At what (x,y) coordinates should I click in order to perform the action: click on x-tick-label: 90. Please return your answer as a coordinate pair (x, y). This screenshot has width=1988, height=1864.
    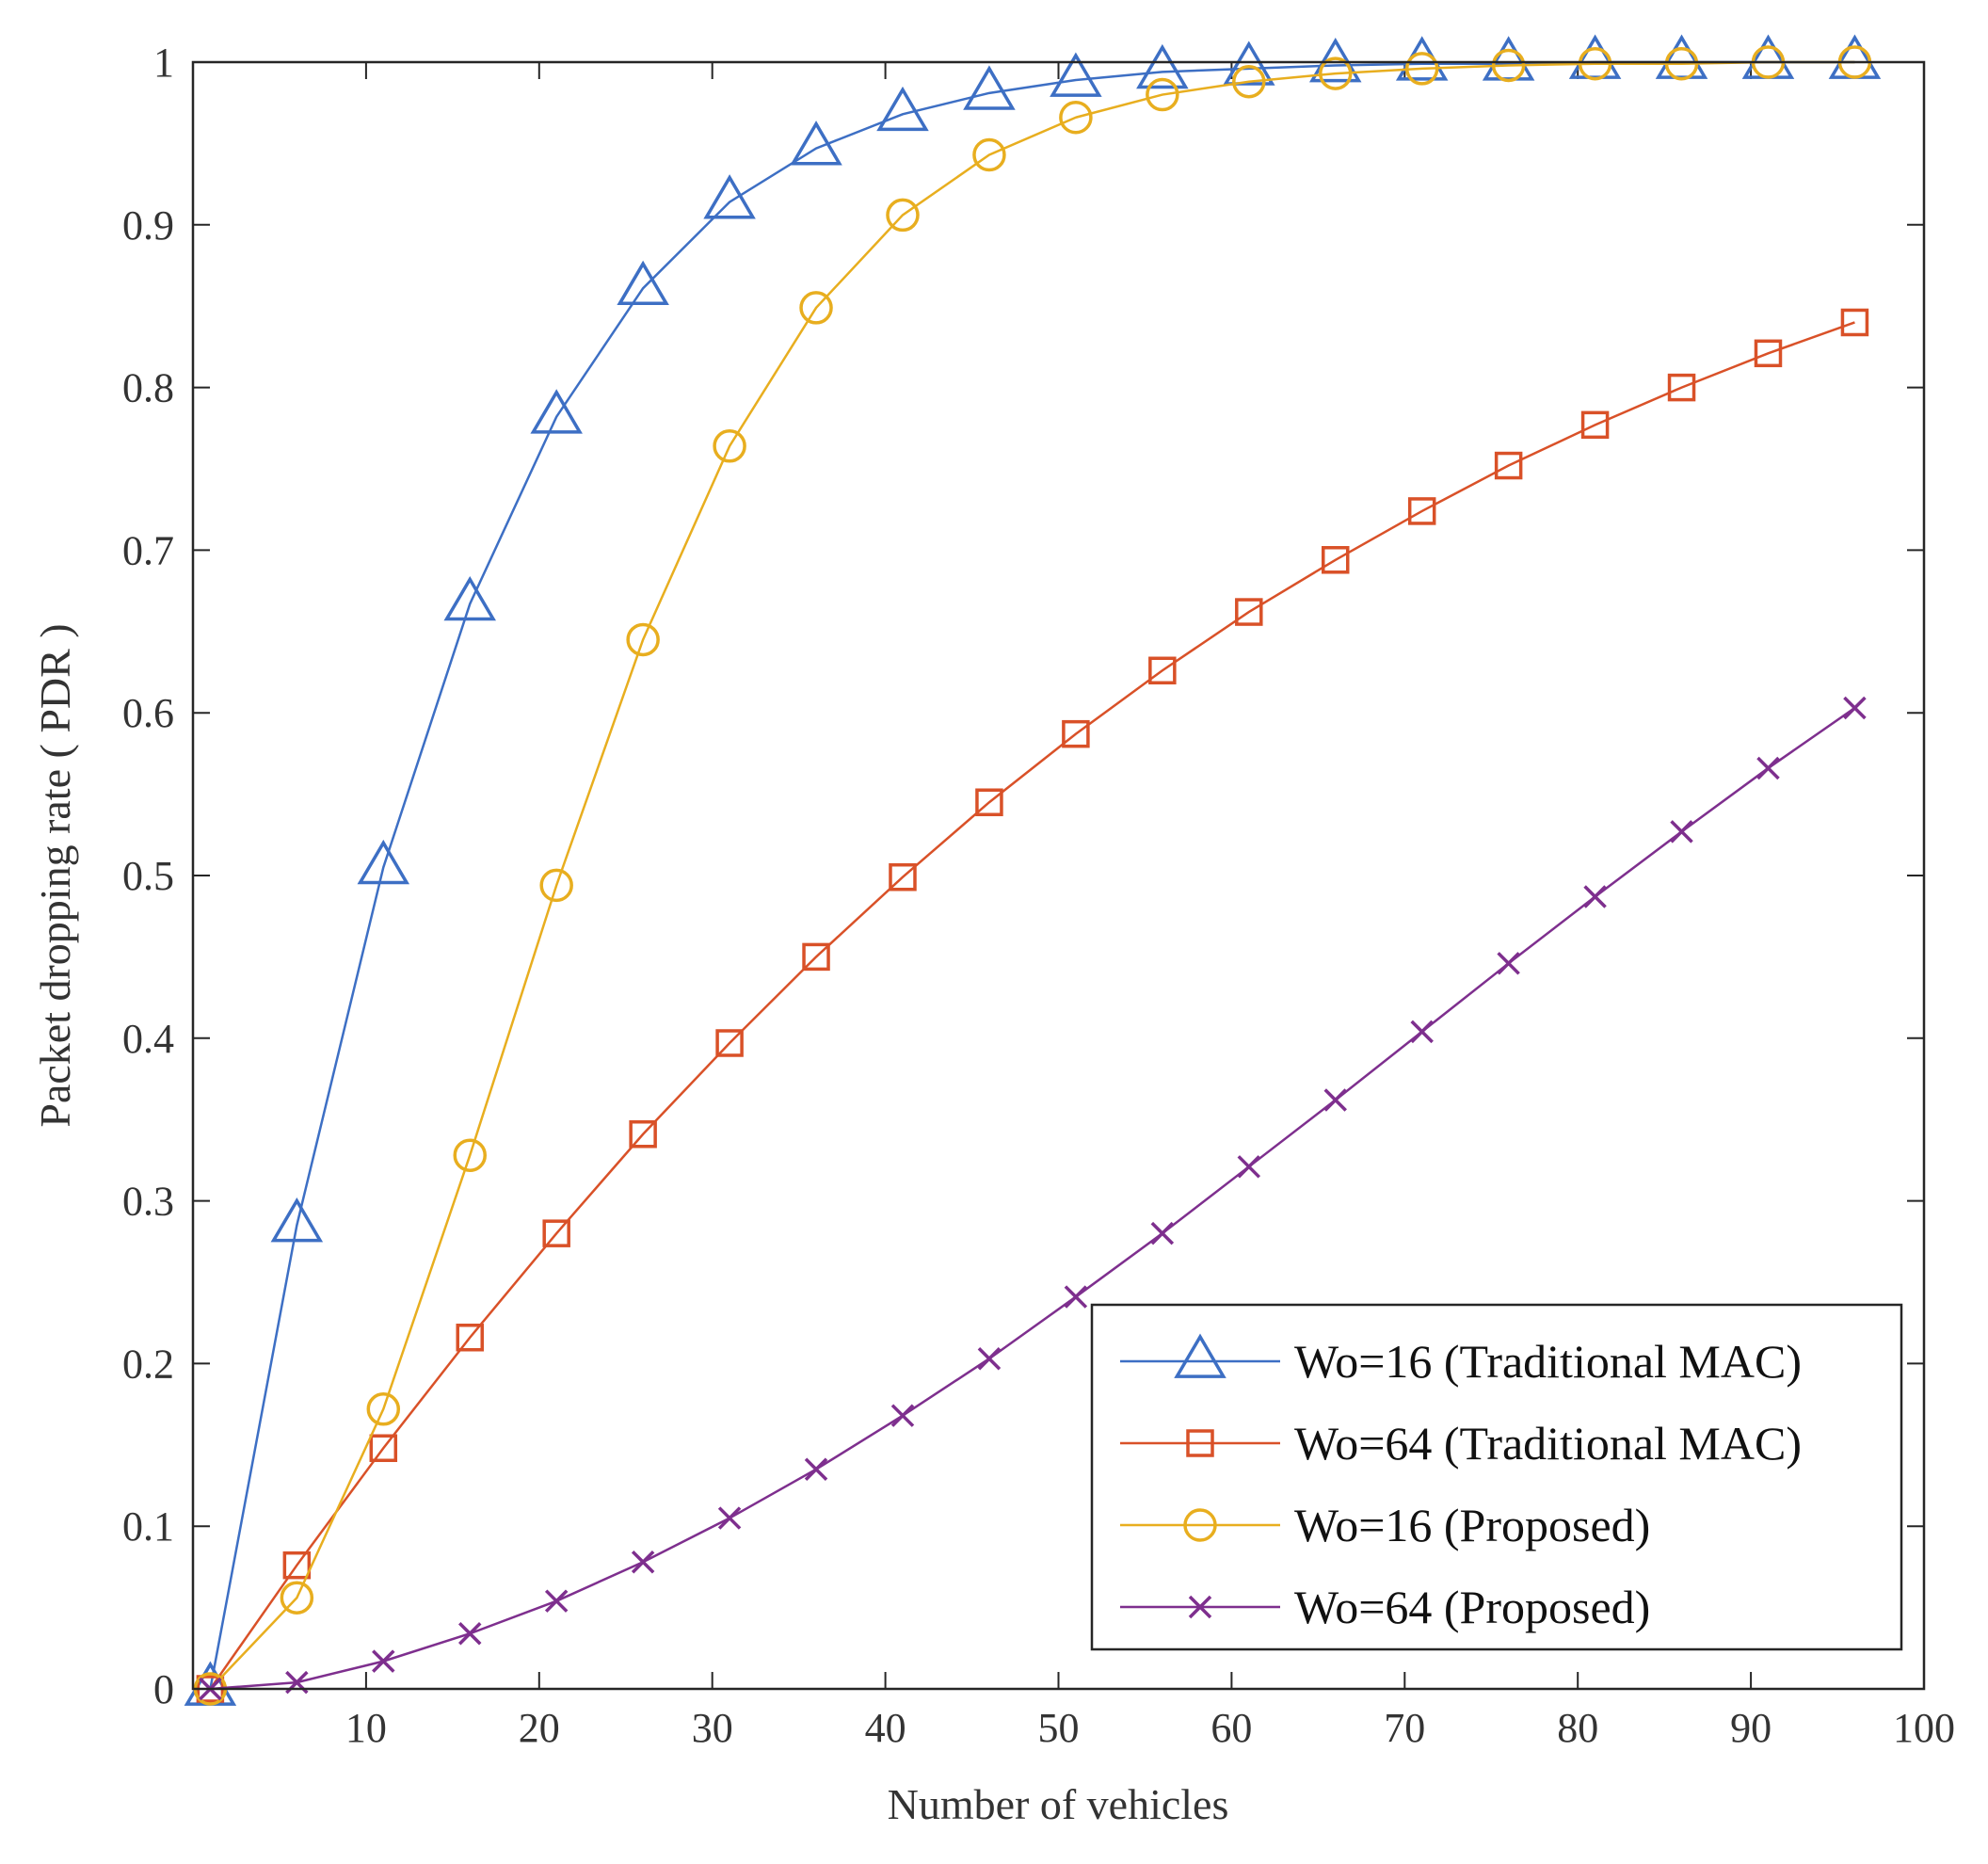
    Looking at the image, I should click on (1751, 1728).